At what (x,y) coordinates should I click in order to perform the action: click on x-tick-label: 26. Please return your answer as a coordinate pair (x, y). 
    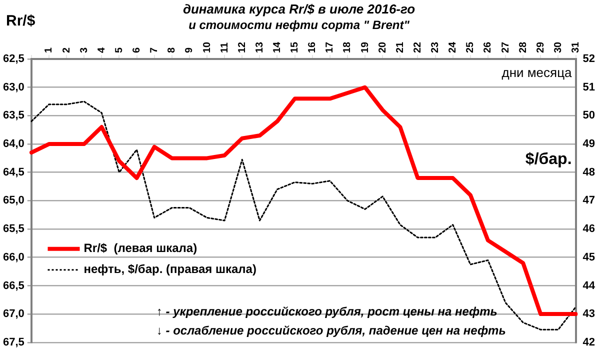
    Looking at the image, I should click on (488, 47).